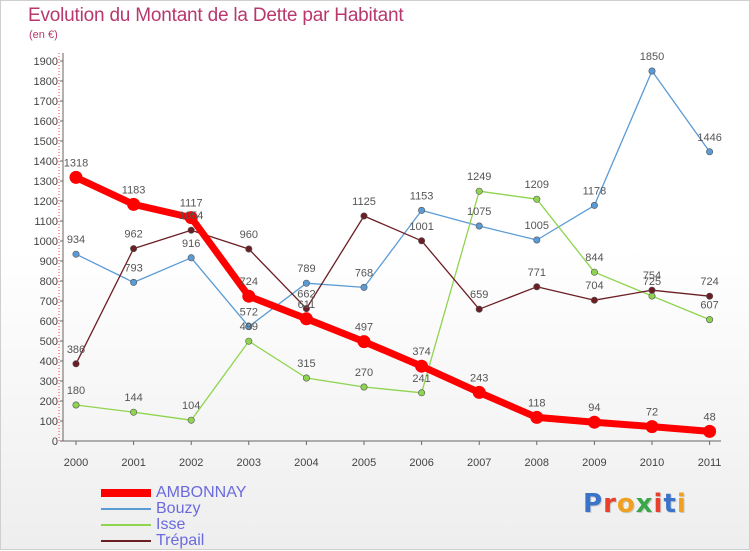  I want to click on data-label-isse: 180, so click(76, 391).